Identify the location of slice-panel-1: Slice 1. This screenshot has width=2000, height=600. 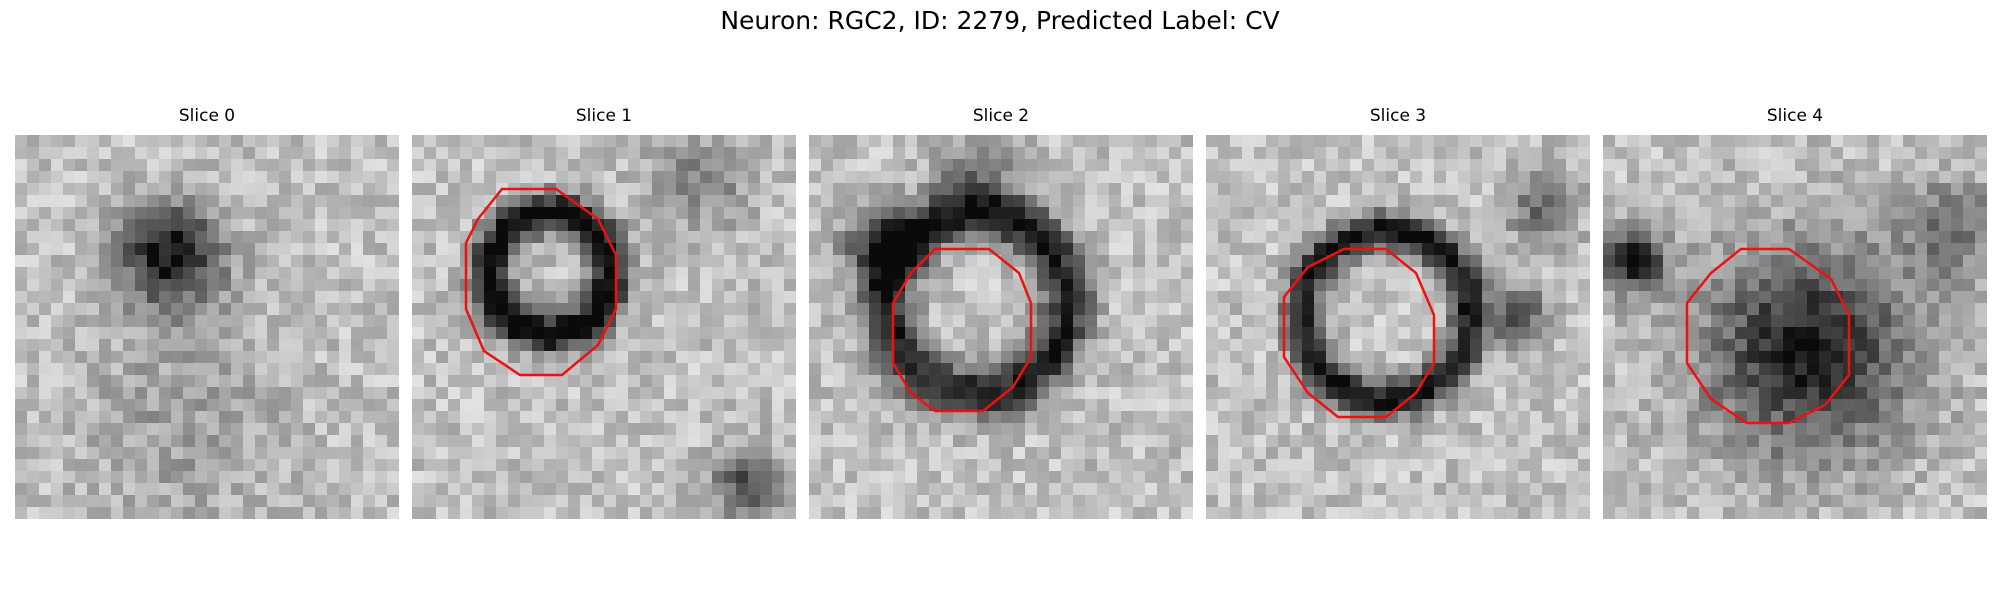
(604, 312).